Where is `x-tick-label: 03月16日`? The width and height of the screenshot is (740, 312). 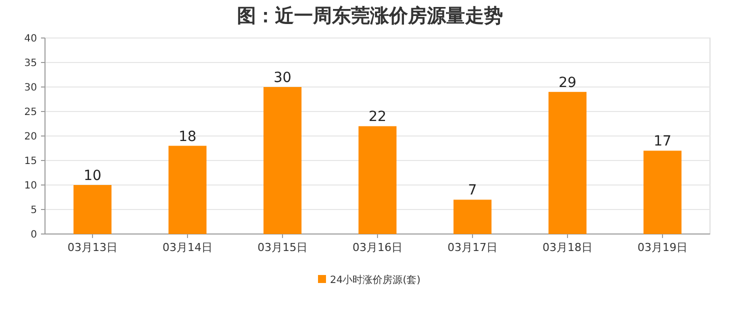
x-tick-label: 03月16日 is located at coordinates (377, 247).